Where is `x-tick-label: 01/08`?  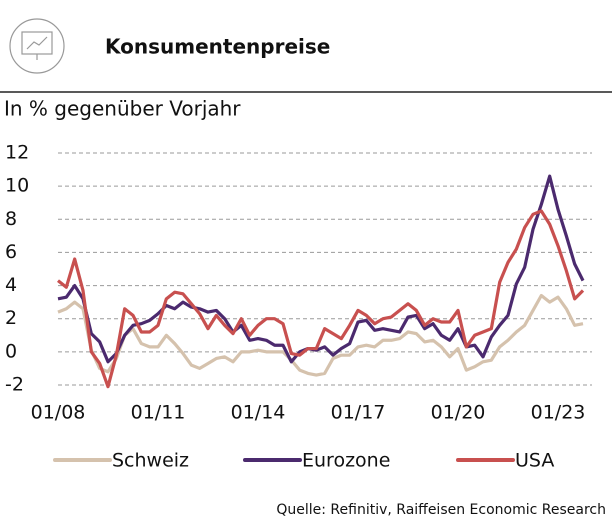
x-tick-label: 01/08 is located at coordinates (58, 413).